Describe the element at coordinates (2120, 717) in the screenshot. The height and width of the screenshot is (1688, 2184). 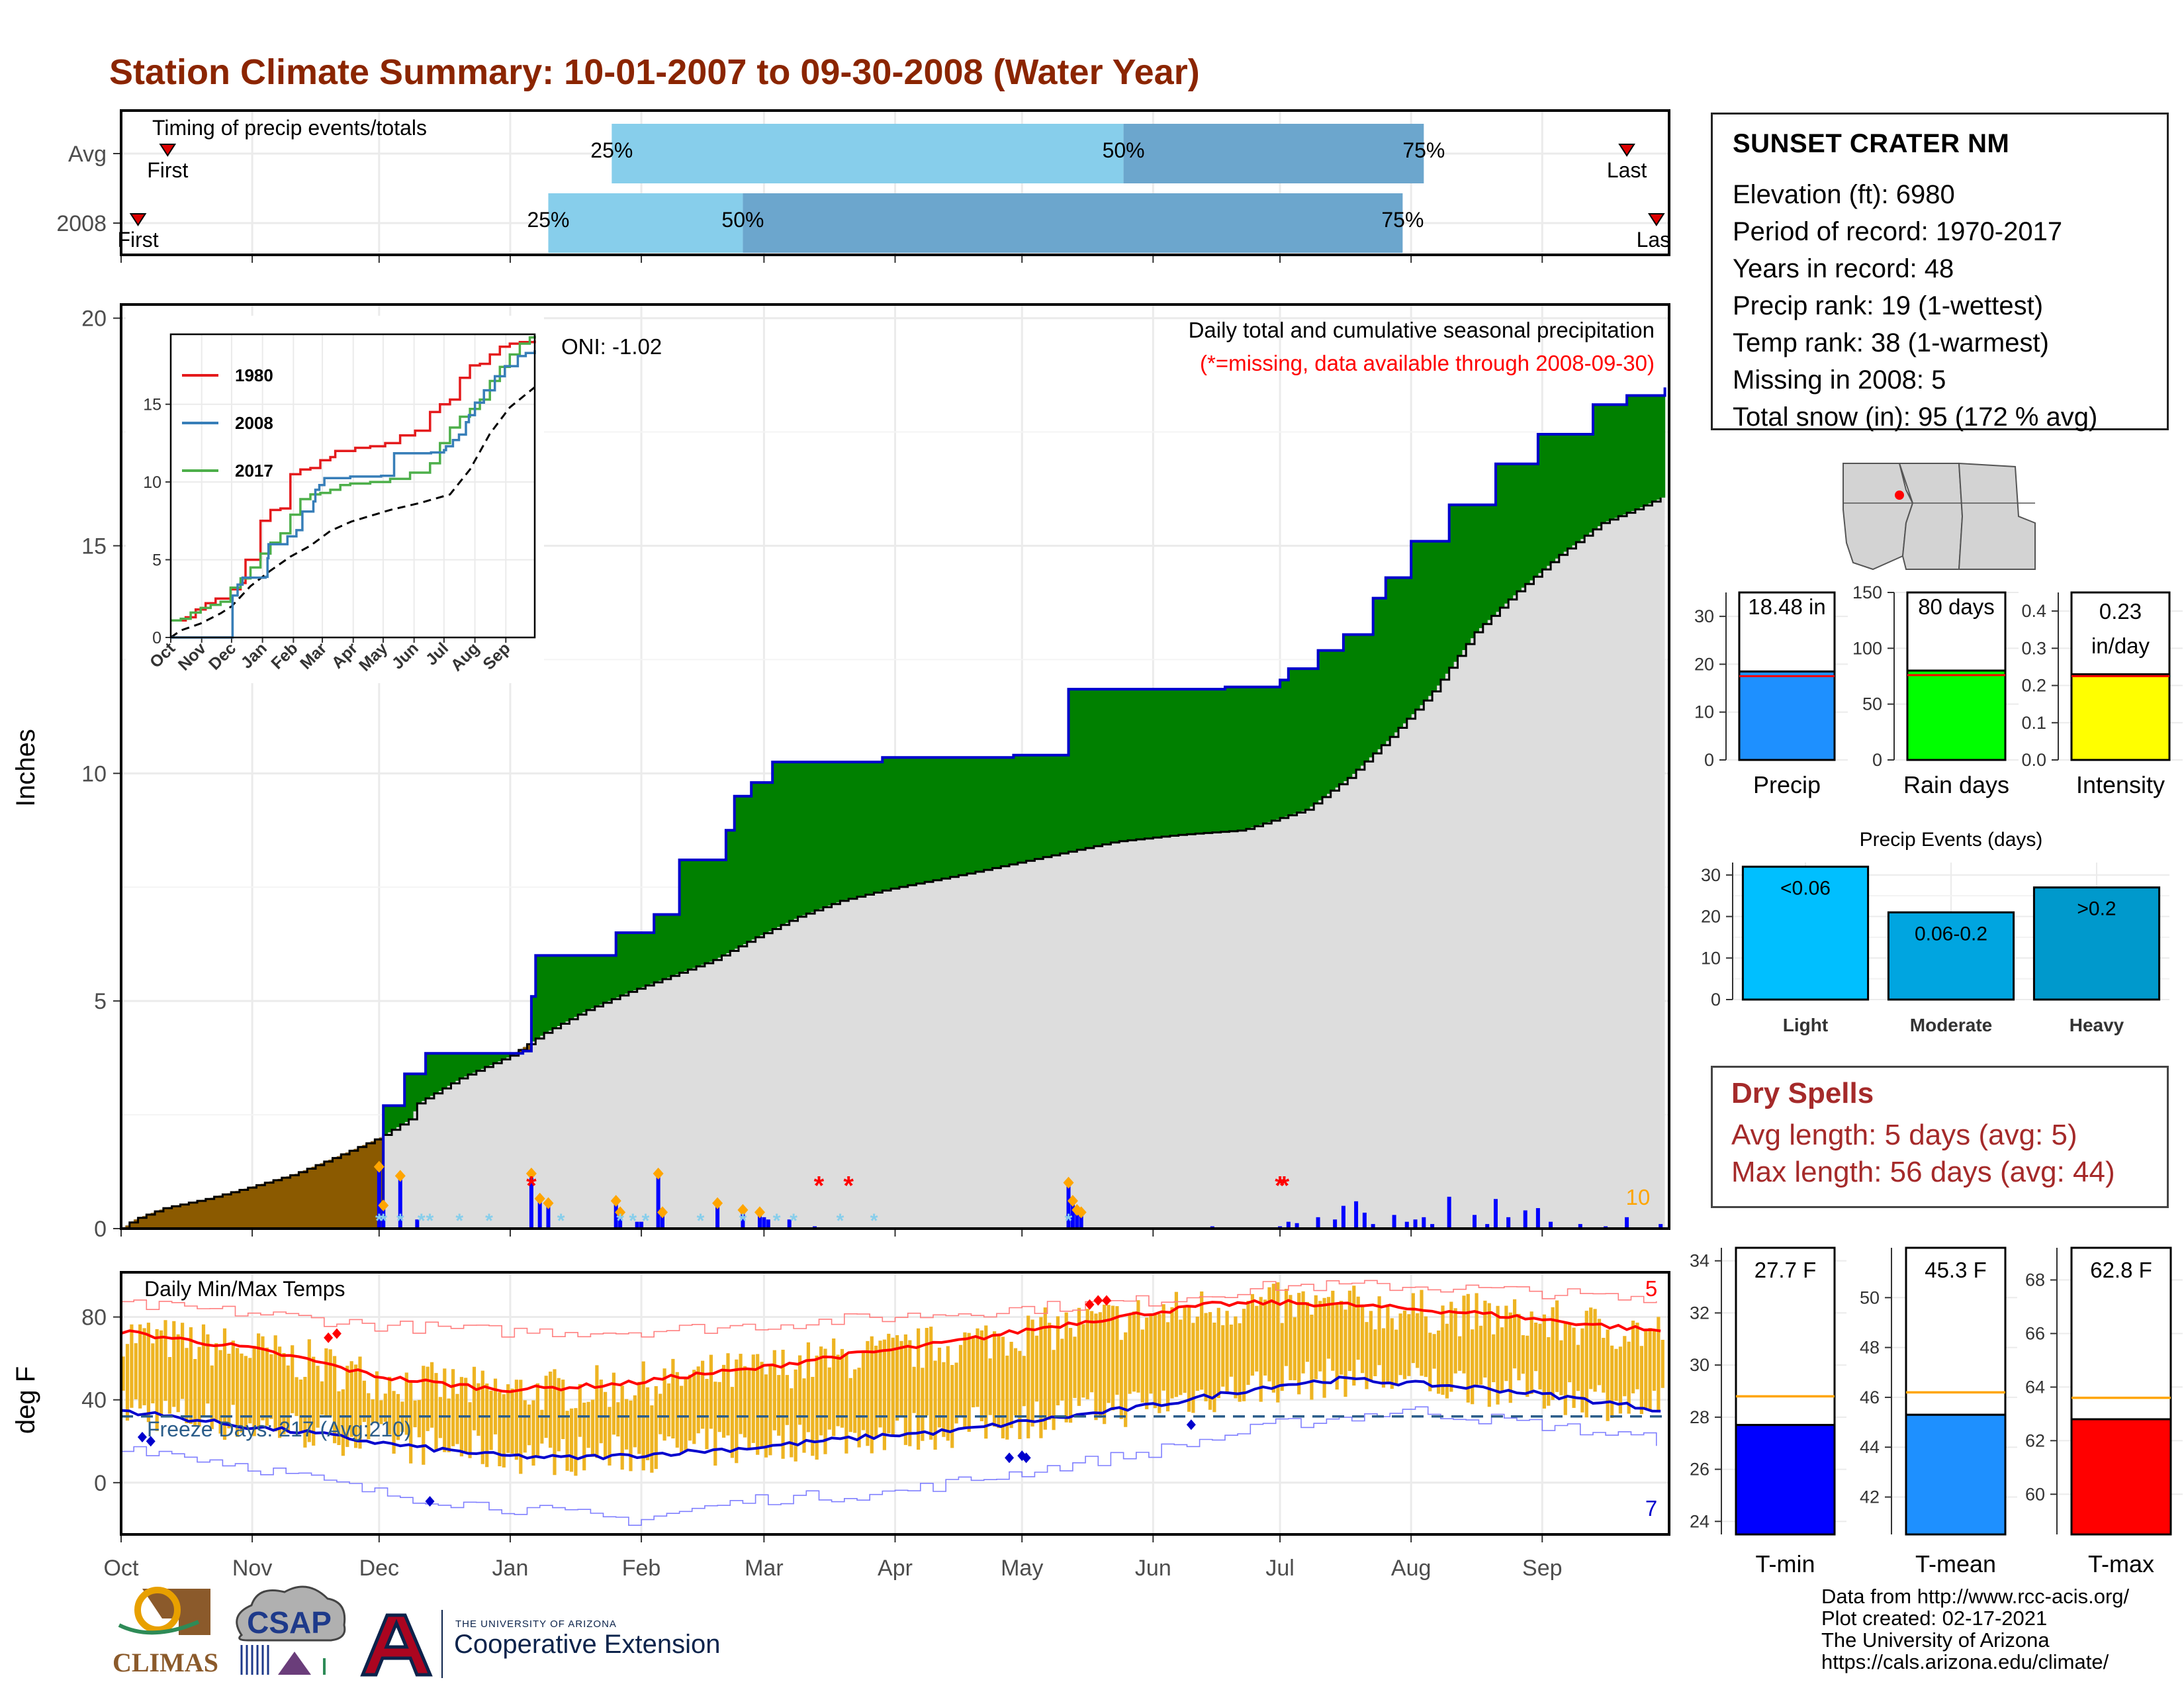
I see `total-value-bar` at that location.